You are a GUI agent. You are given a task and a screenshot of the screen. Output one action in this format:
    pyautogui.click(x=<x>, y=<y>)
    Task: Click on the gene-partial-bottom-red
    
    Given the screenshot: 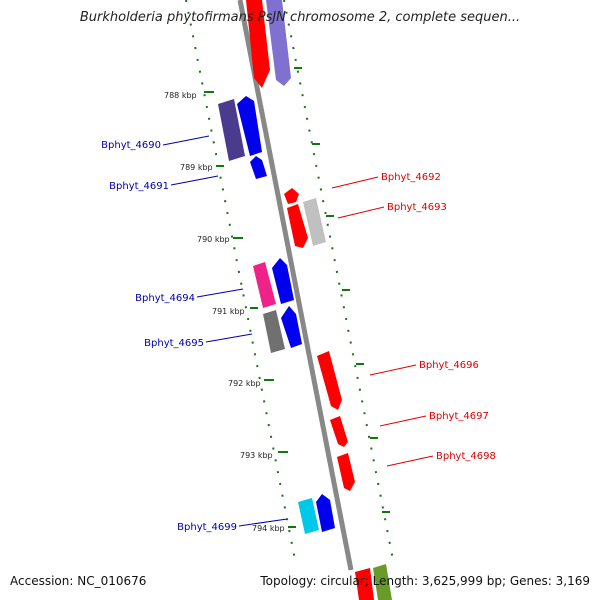 What is the action you would take?
    pyautogui.click(x=364, y=584)
    